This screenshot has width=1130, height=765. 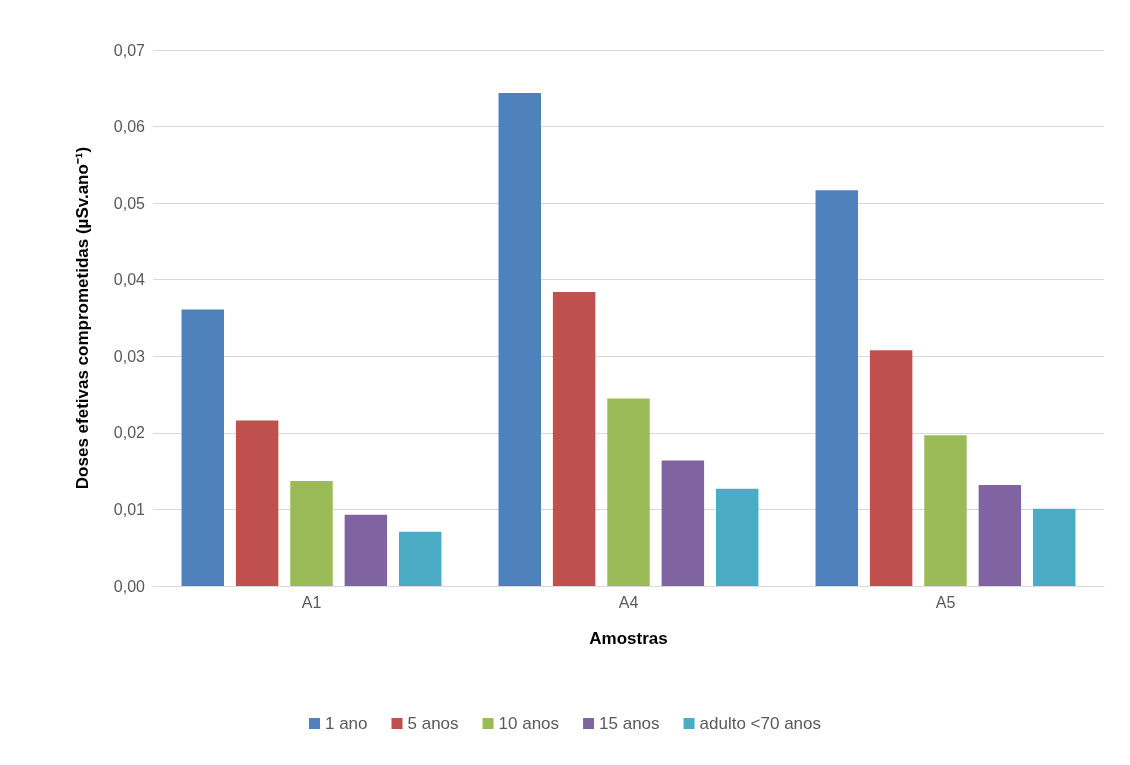 What do you see at coordinates (129, 509) in the screenshot?
I see `y-tick-label: 0,01` at bounding box center [129, 509].